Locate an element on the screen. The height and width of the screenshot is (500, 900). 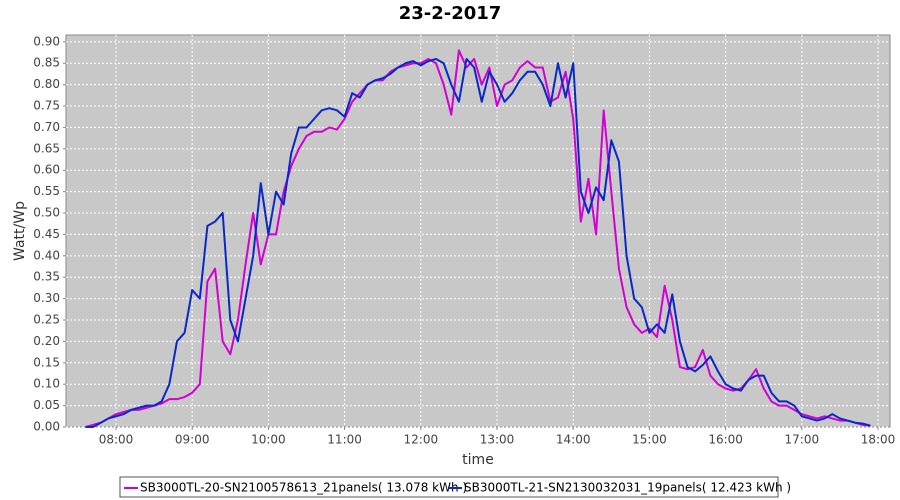
y-tick-label: 0.15 is located at coordinates (46, 362).